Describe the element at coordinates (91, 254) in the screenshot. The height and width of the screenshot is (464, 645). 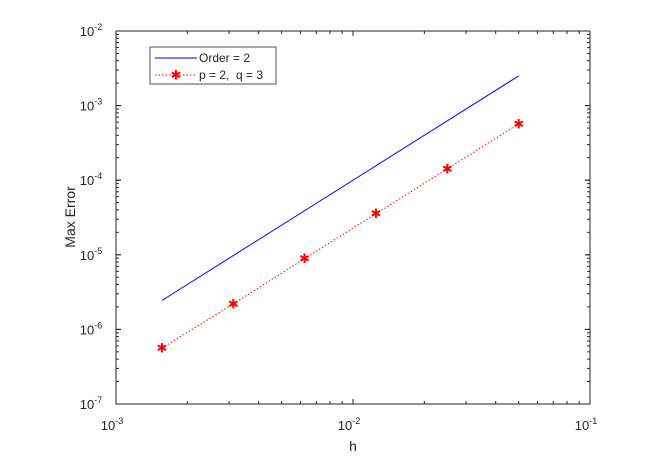
I see `y-tick-label: 10⁻⁵` at that location.